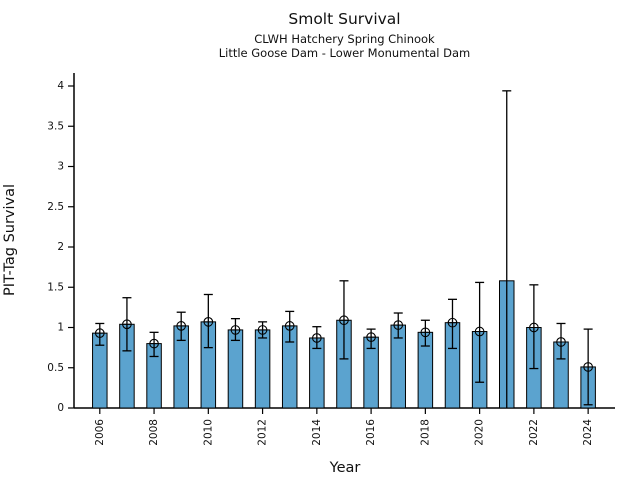 This screenshot has width=640, height=480. What do you see at coordinates (60, 328) in the screenshot?
I see `y-tick-label: 1` at bounding box center [60, 328].